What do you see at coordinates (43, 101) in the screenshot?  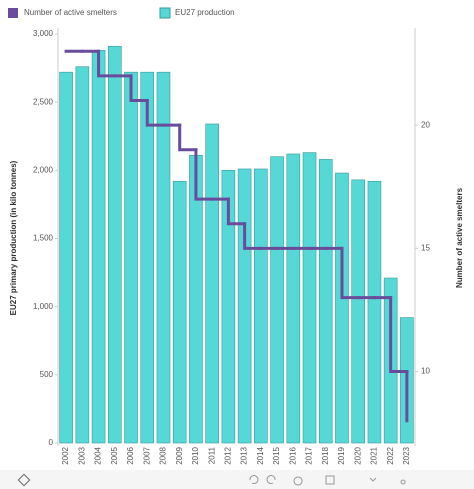 I see `y-tick-label: 2,500` at bounding box center [43, 101].